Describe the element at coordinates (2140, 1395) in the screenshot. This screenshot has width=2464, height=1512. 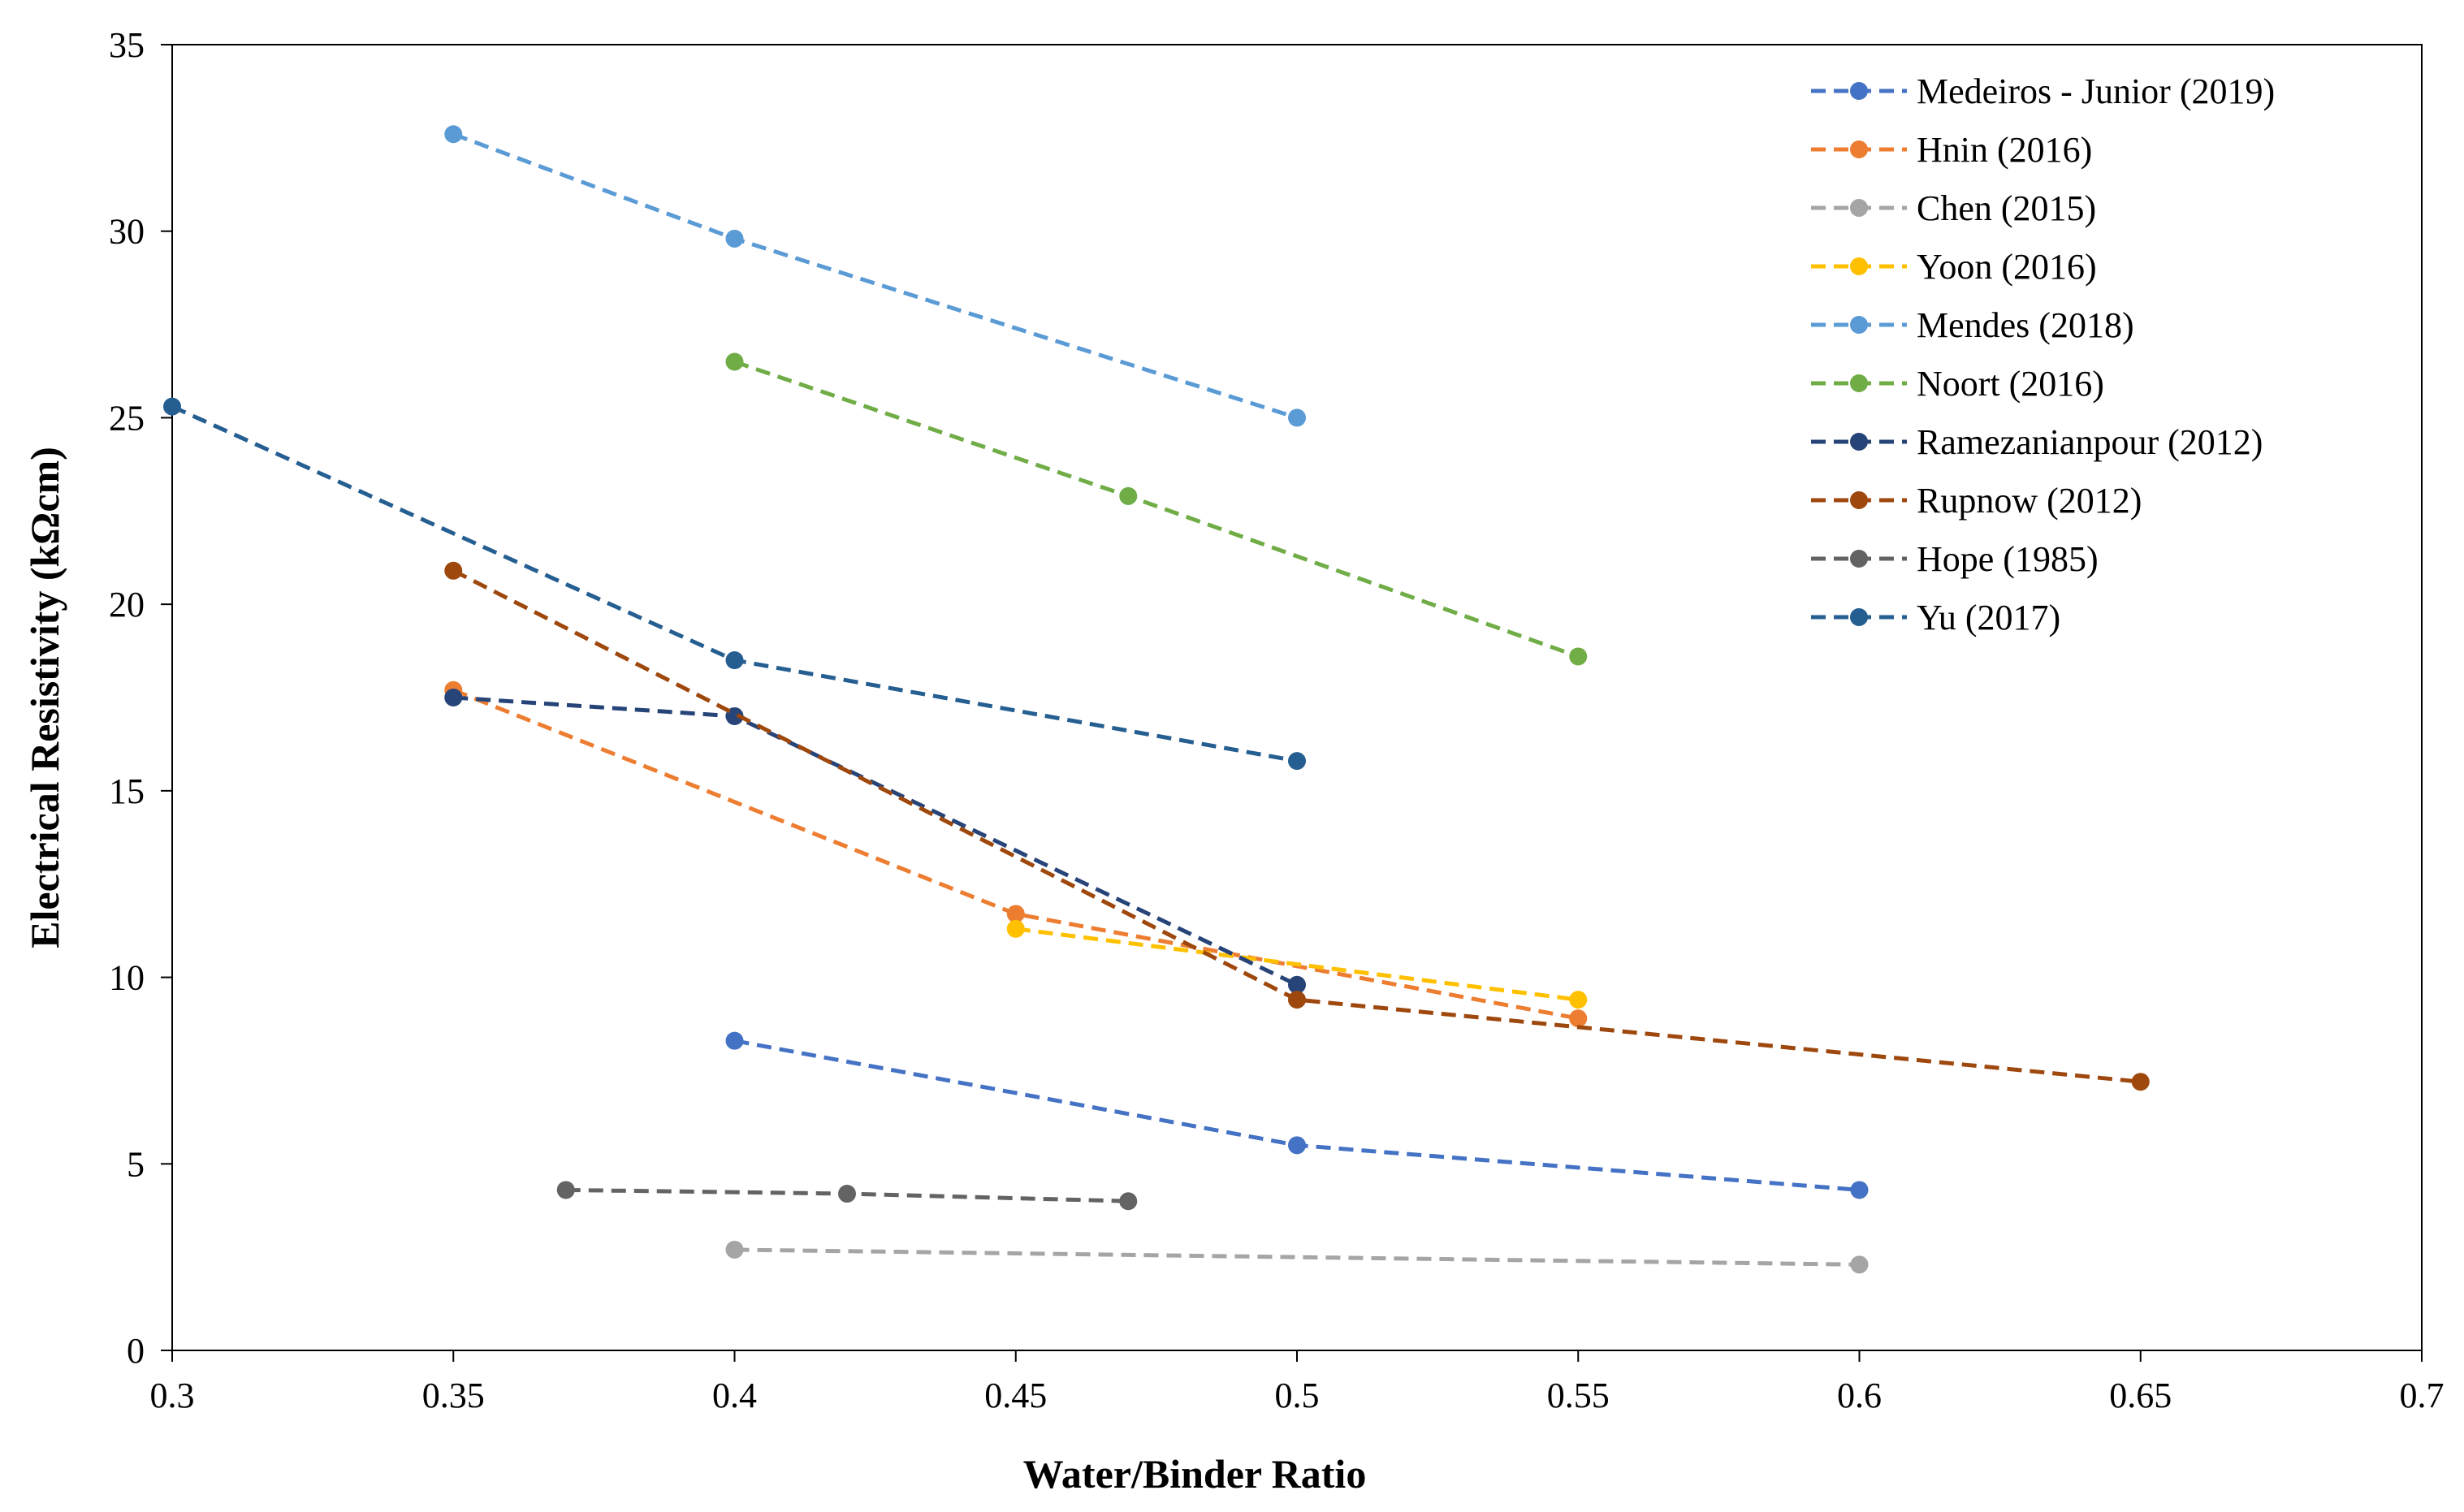
I see `x-tick-label: 0.65` at that location.